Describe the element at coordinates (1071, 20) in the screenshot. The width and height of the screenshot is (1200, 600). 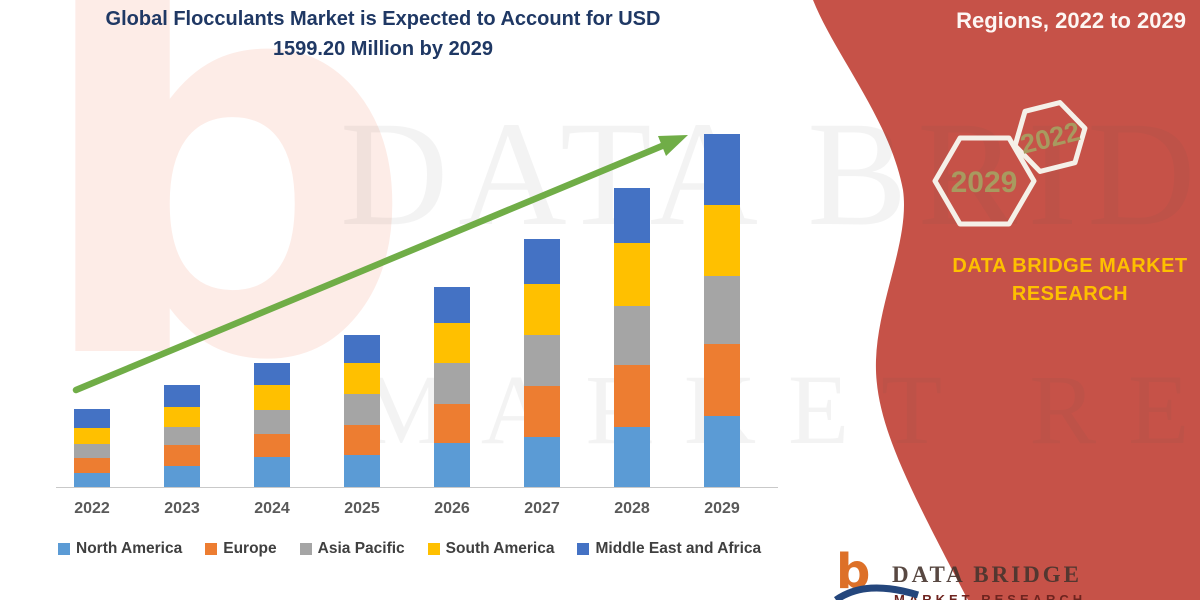
I see `banner-heading: Regions, 2022 to 2029` at that location.